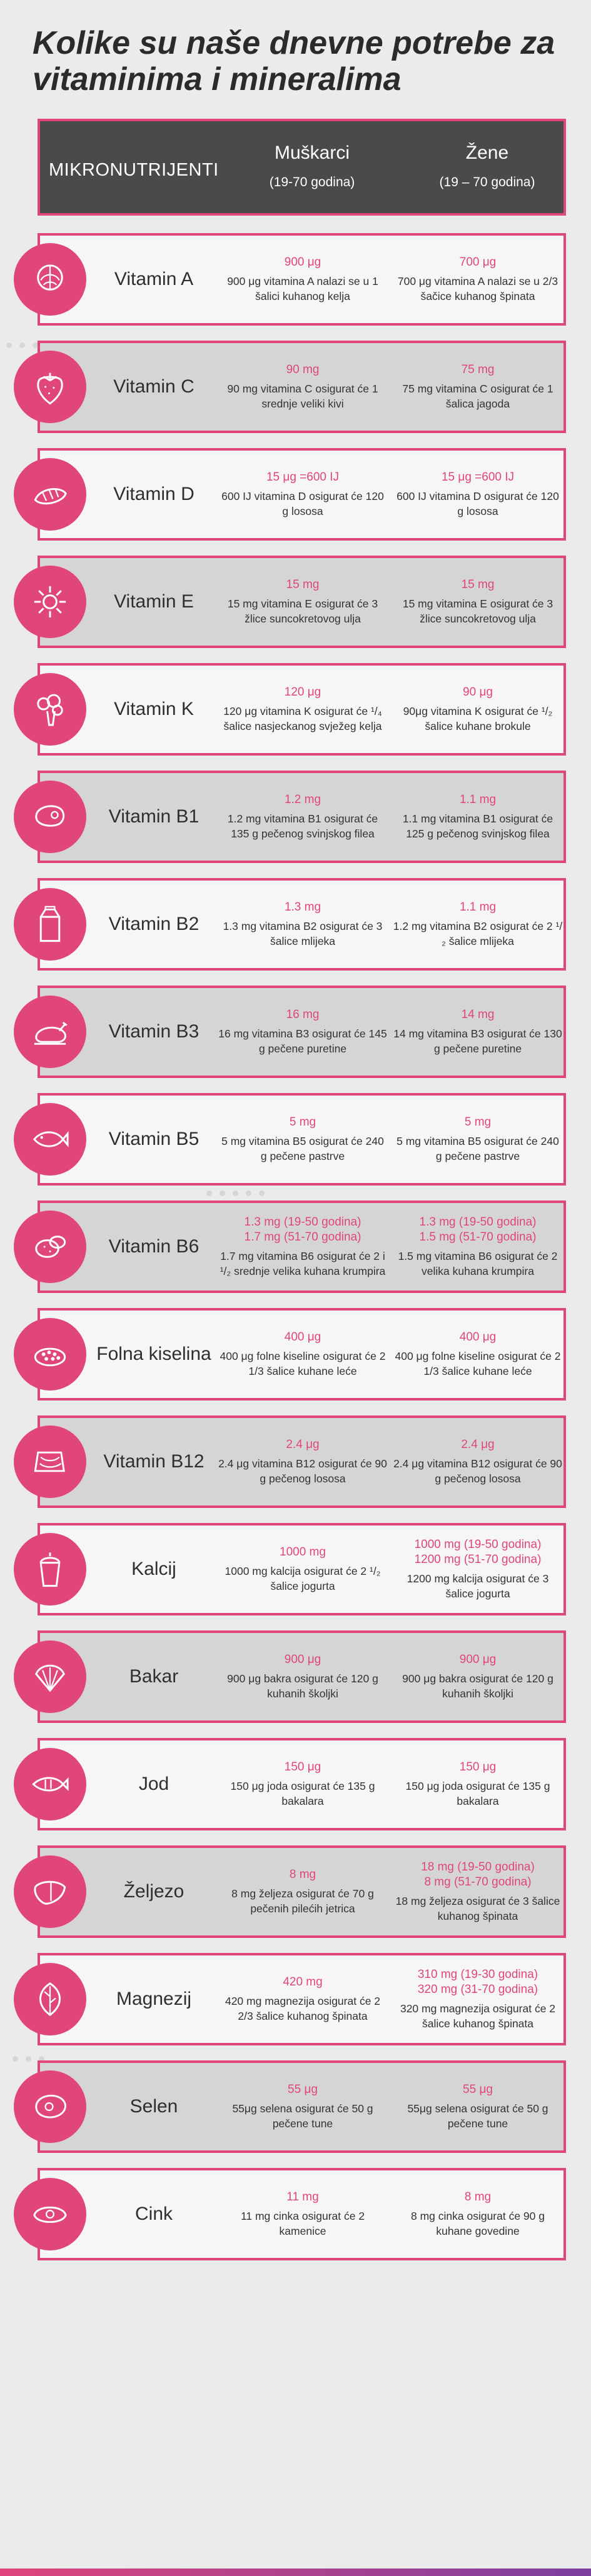  What do you see at coordinates (50, 924) in the screenshot?
I see `milk-carton-icon` at bounding box center [50, 924].